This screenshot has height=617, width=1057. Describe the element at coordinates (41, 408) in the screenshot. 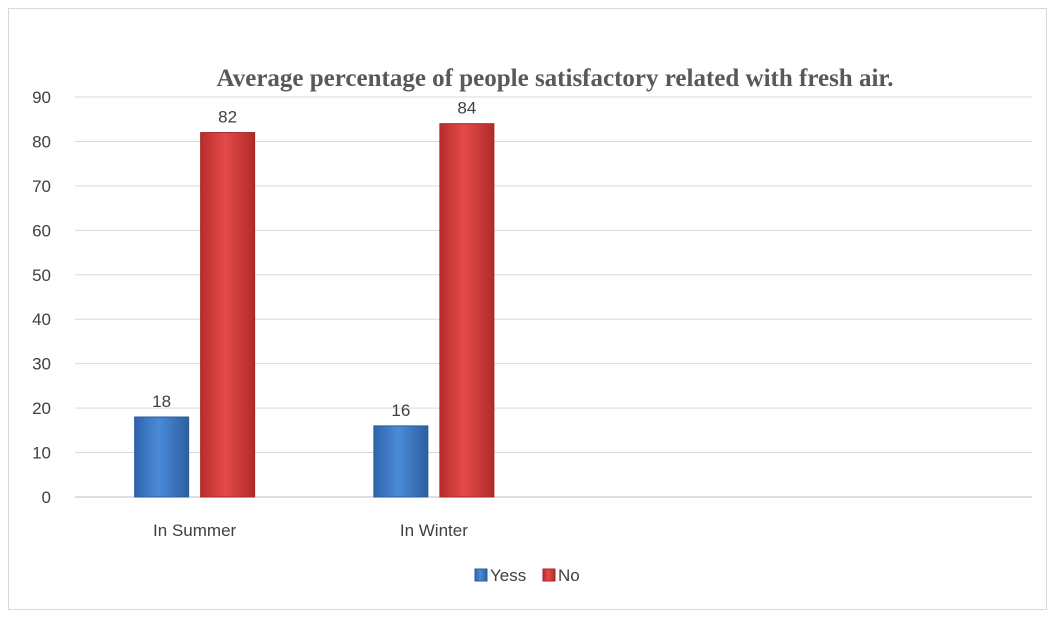

I see `y-tick-label: 20` at that location.